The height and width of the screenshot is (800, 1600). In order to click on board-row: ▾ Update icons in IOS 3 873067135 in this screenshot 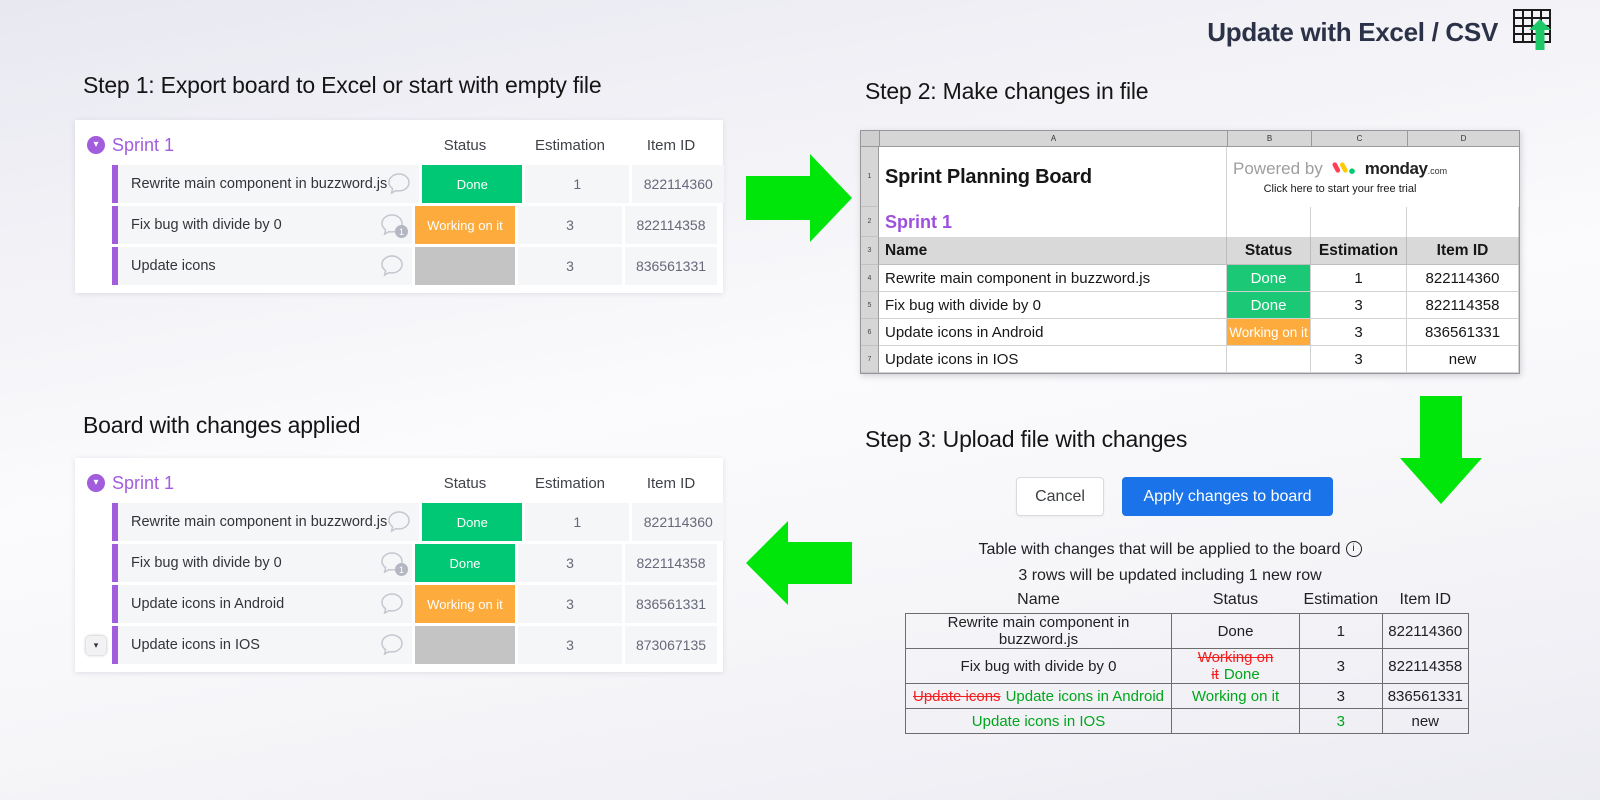, I will do `click(400, 645)`.